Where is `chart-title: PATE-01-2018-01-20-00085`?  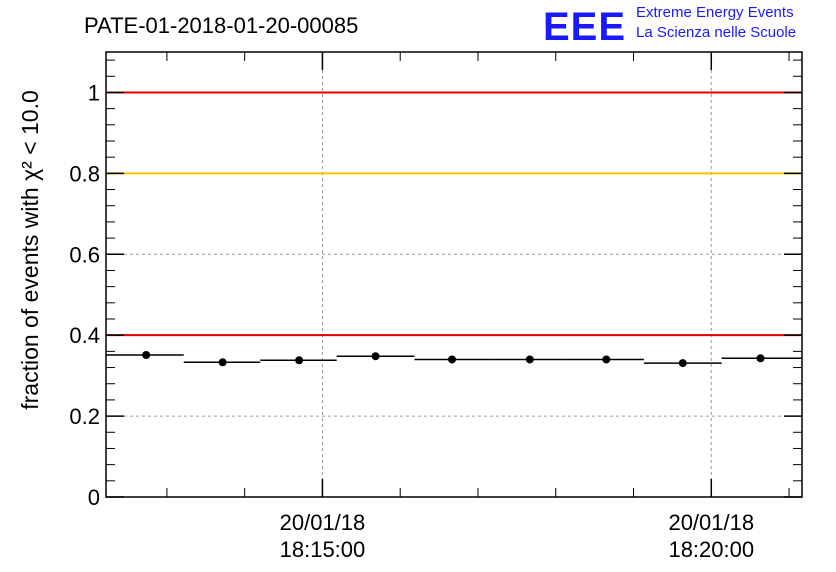
chart-title: PATE-01-2018-01-20-00085 is located at coordinates (221, 25).